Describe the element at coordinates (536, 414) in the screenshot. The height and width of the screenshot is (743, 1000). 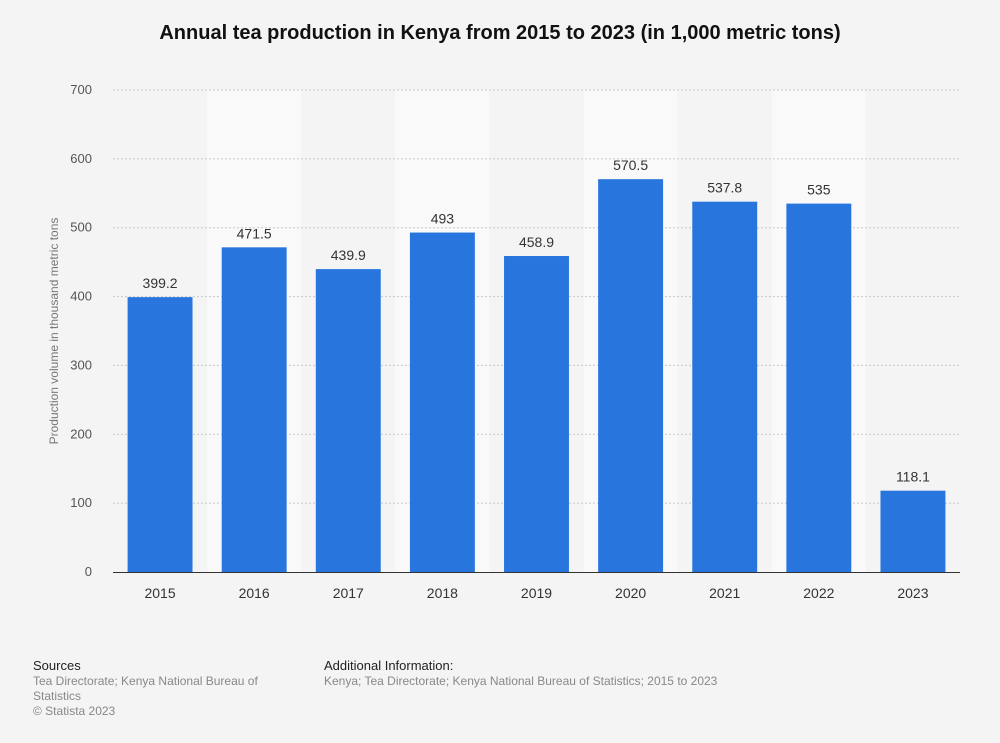
I see `bar-2019` at that location.